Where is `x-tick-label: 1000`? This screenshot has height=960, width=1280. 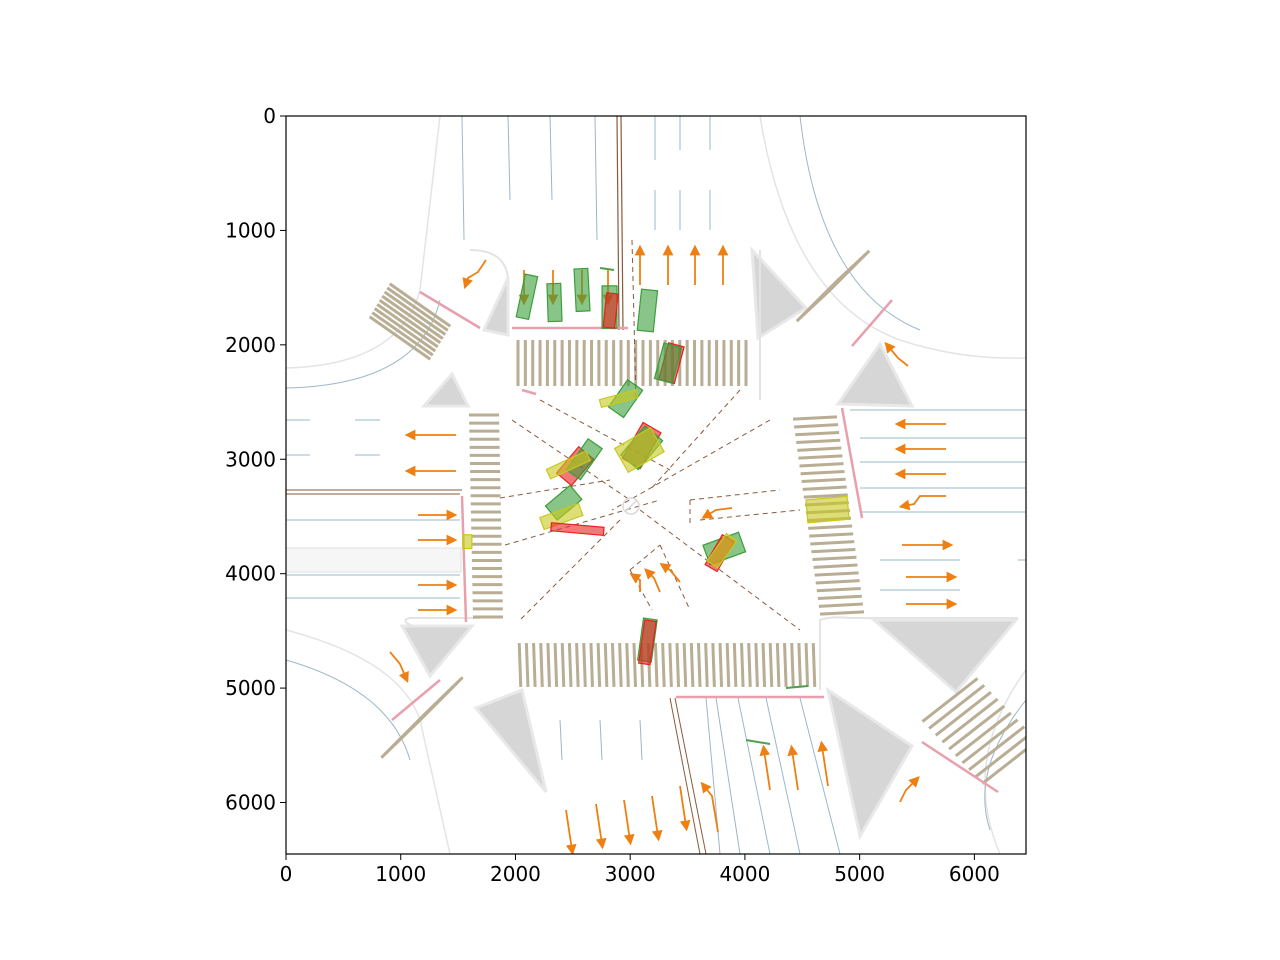
x-tick-label: 1000 is located at coordinates (400, 874).